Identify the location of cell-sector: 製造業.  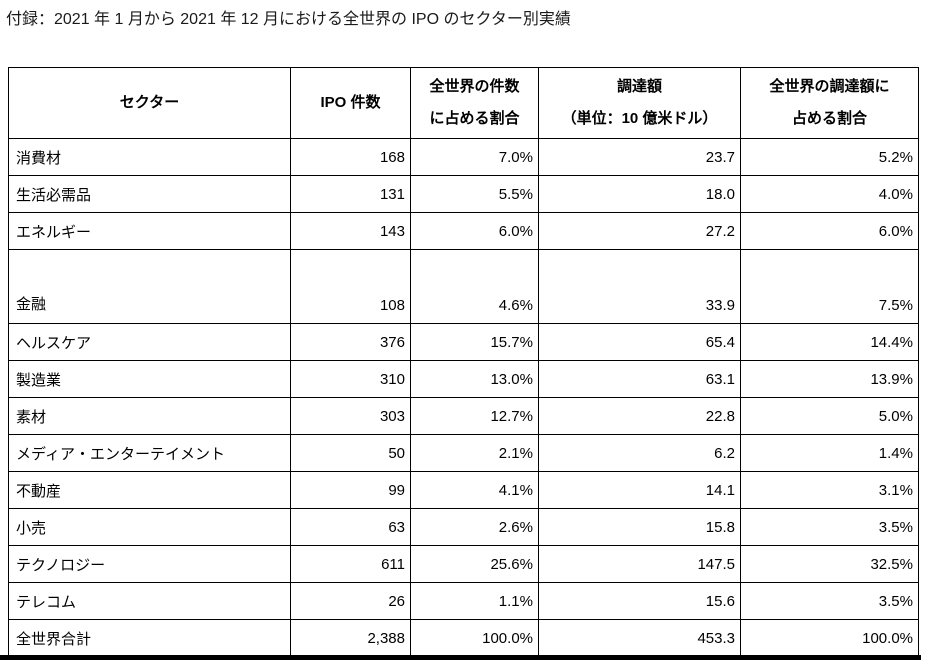
(150, 379).